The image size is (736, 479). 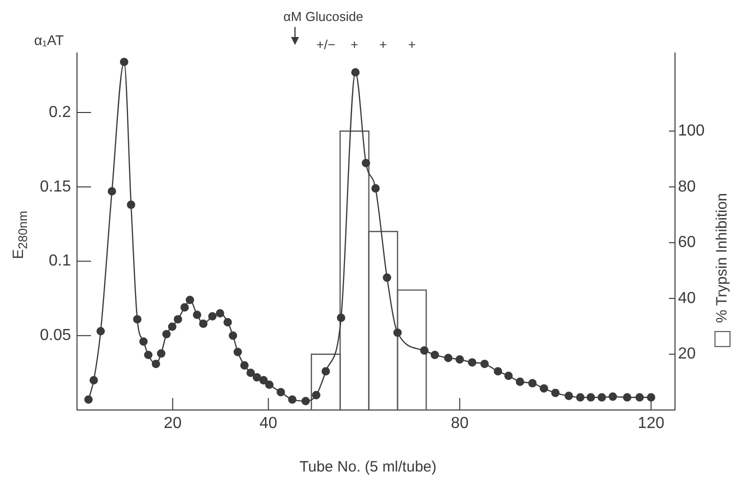 What do you see at coordinates (691, 131) in the screenshot?
I see `y2-tick-label: 100` at bounding box center [691, 131].